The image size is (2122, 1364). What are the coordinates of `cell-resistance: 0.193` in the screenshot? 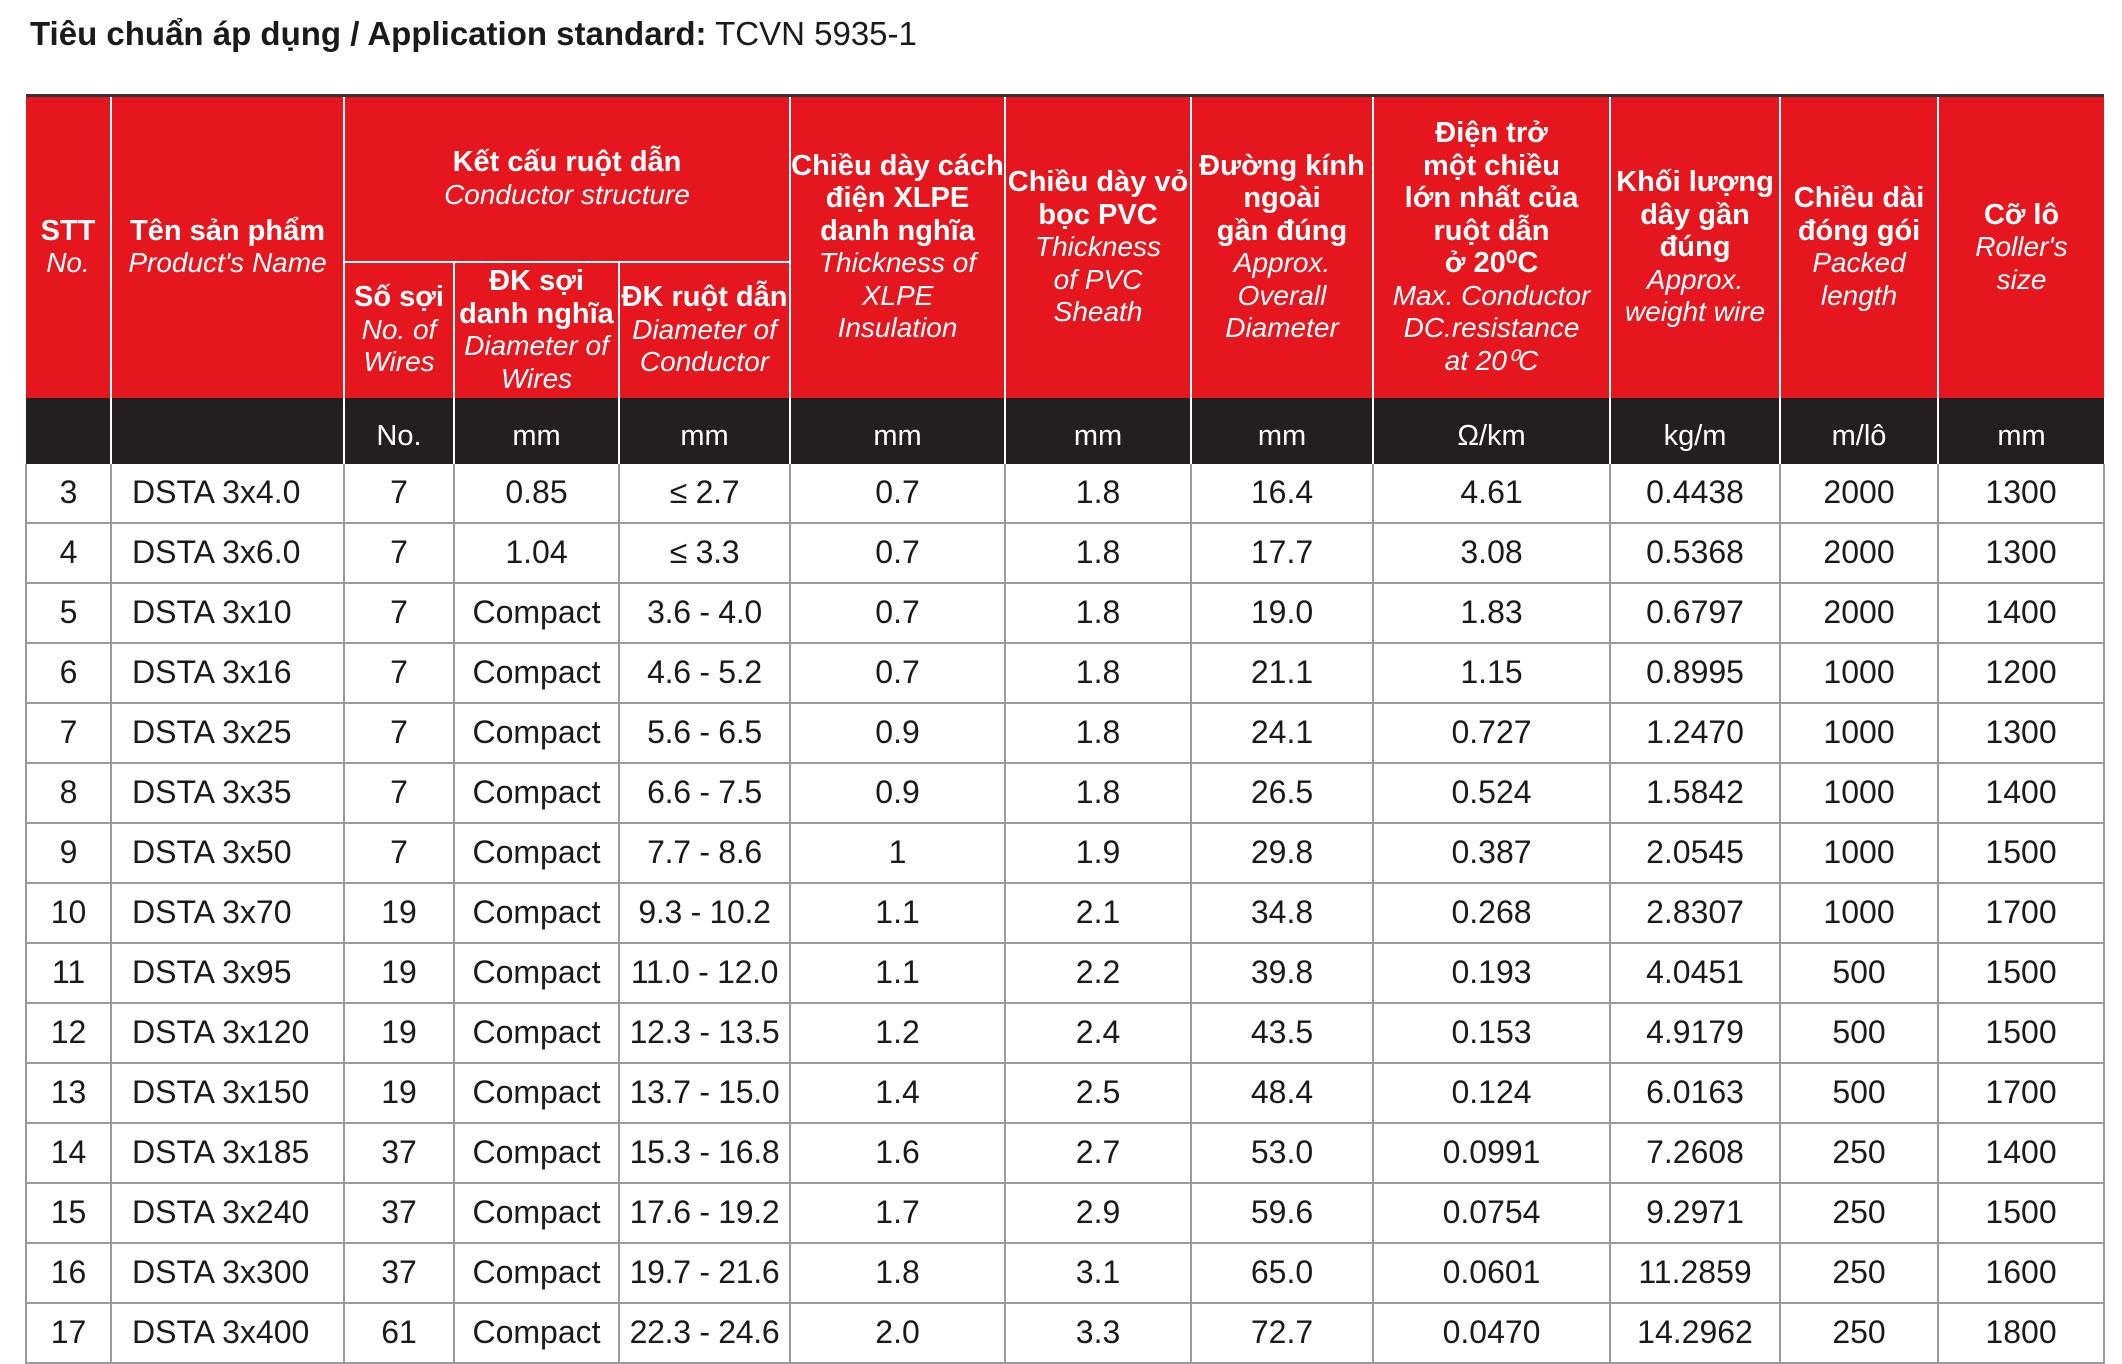 It's located at (1492, 973).